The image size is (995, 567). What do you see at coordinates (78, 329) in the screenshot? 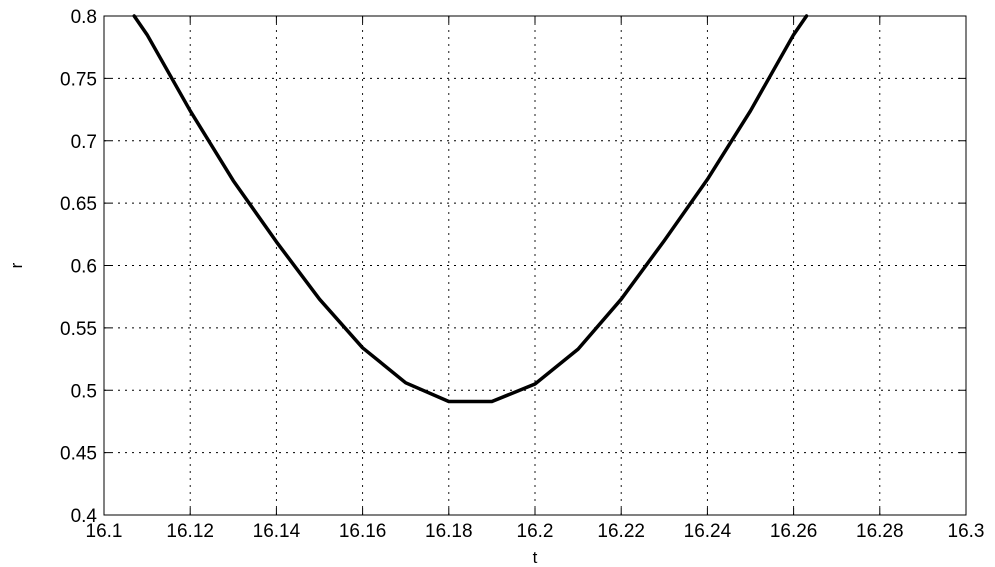
I see `y-tick-label: 0.55` at bounding box center [78, 329].